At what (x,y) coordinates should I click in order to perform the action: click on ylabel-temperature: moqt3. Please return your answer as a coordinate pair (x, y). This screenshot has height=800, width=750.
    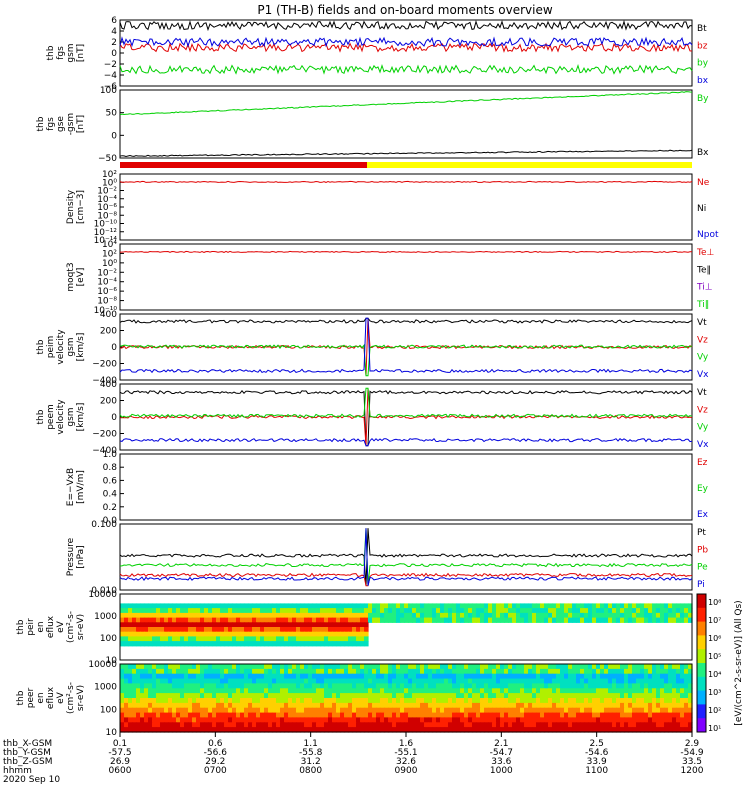
    Looking at the image, I should click on (71, 276).